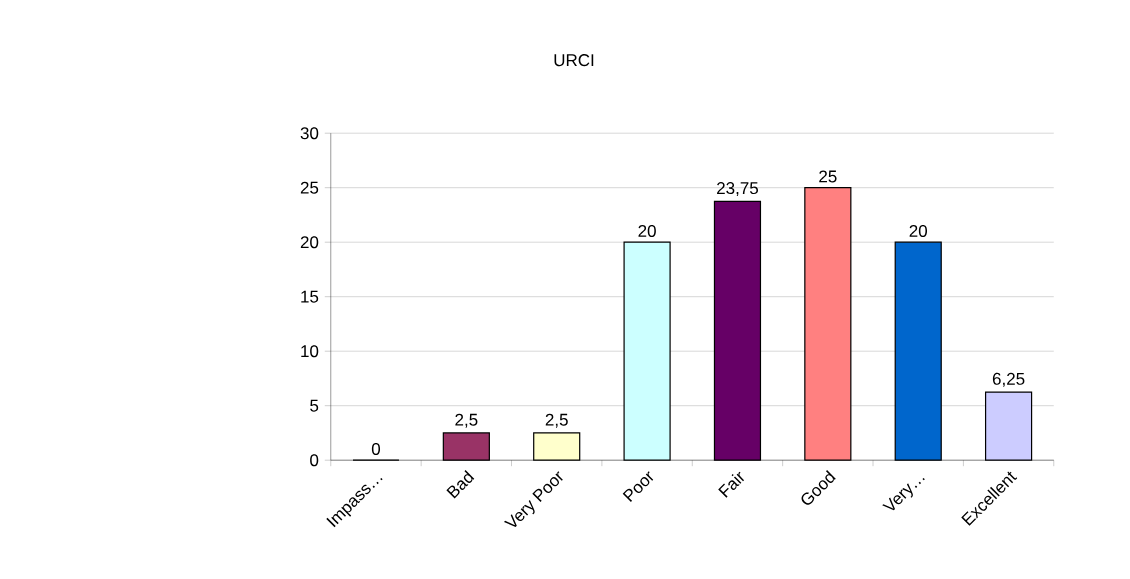  Describe the element at coordinates (310, 296) in the screenshot. I see `y-tick-label: 15` at that location.